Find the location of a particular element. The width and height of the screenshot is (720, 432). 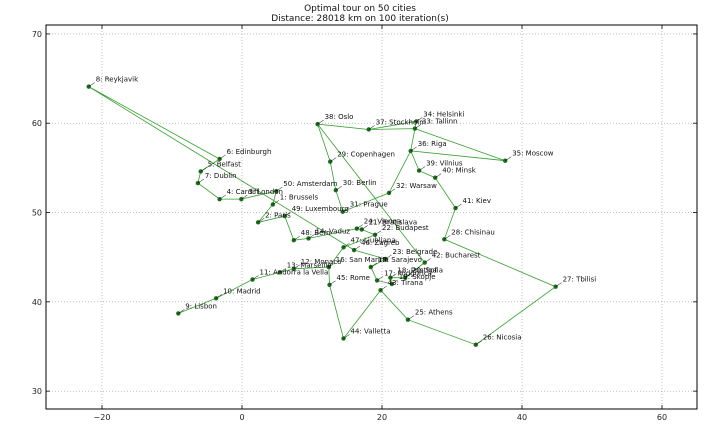

city-label: 9: Lisbon is located at coordinates (201, 306).